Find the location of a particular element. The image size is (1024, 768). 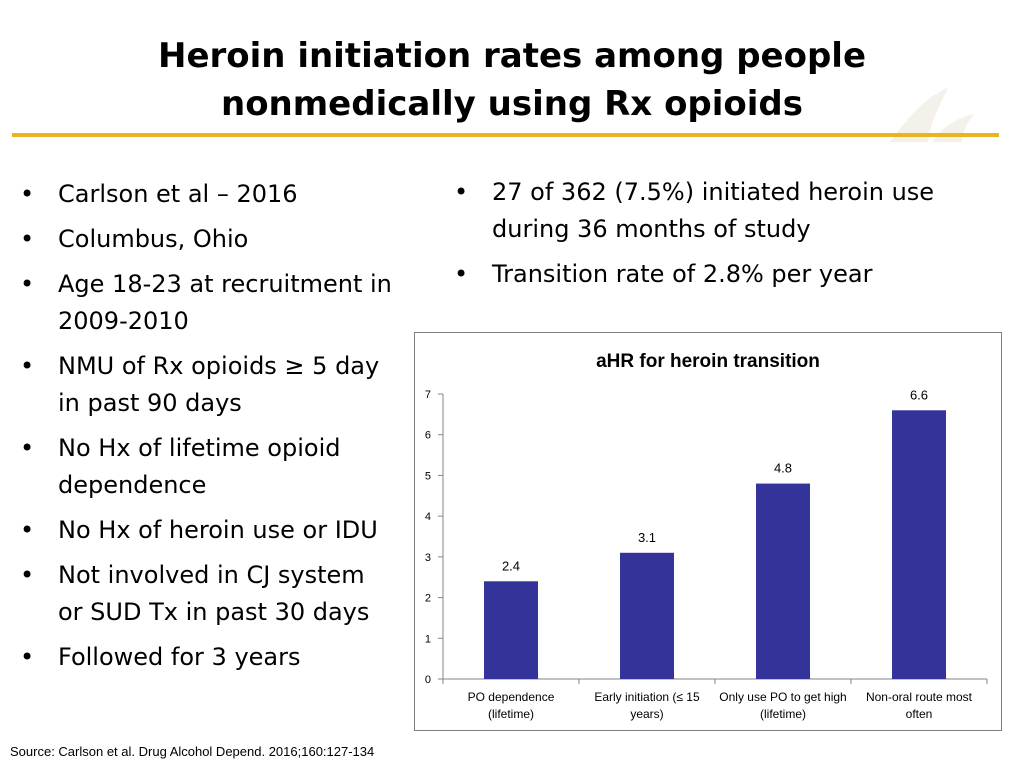

bullet-item: • Age 18-23 at recruitment in 2009-2010 is located at coordinates (207, 303).